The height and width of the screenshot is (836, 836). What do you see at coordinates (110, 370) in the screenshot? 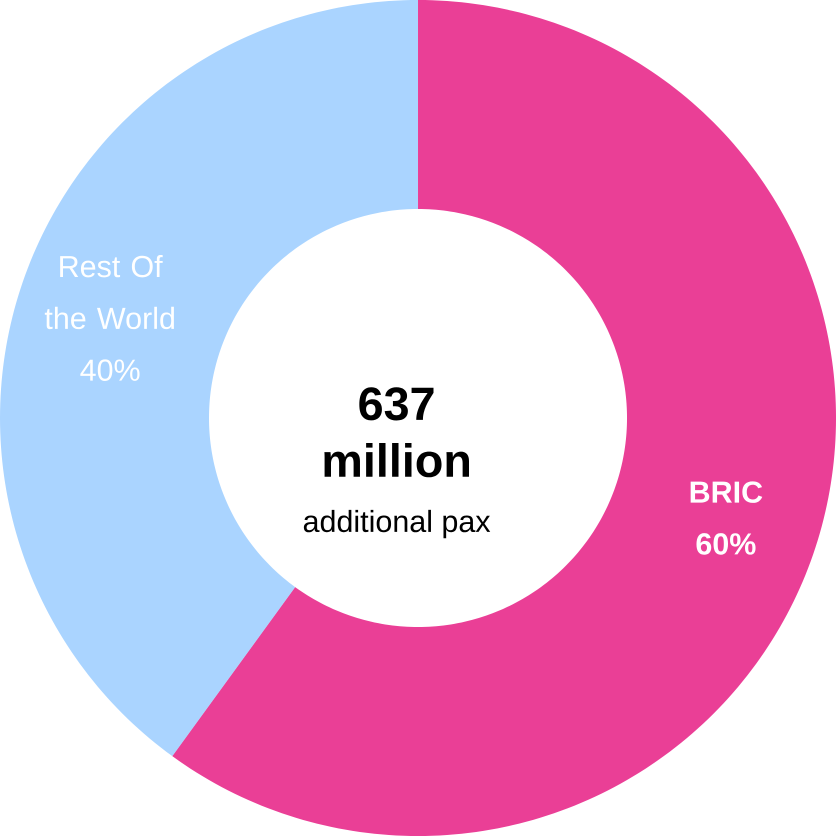
I see `data-label: 40%` at bounding box center [110, 370].